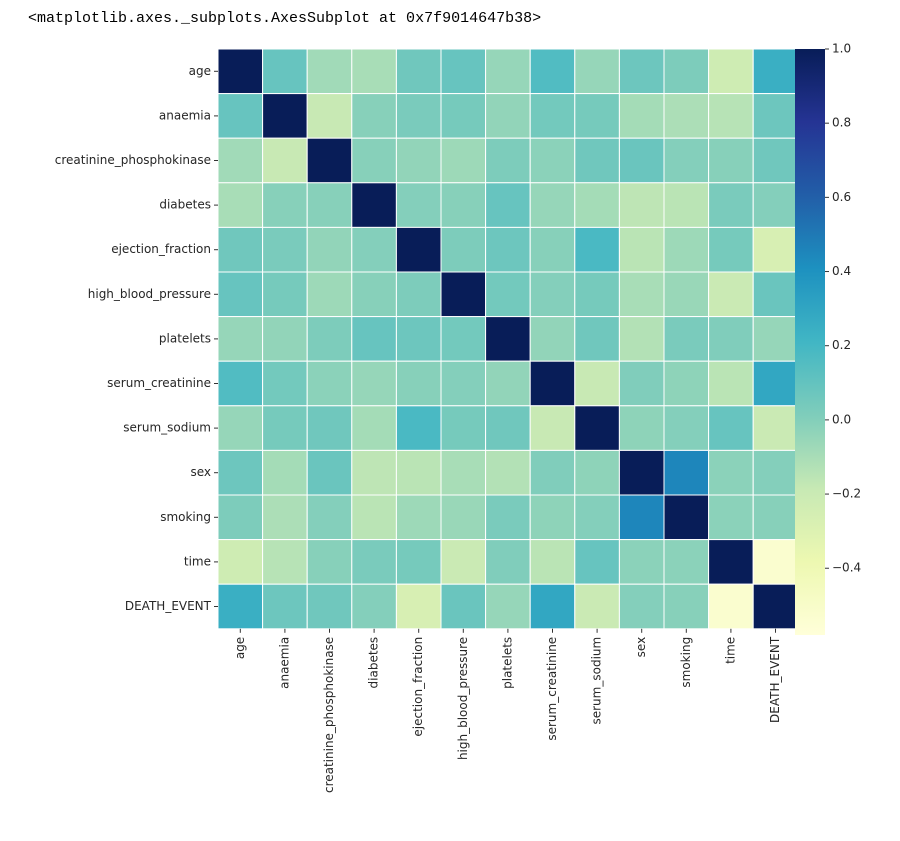 Image resolution: width=900 pixels, height=841 pixels. Describe the element at coordinates (841, 49) in the screenshot. I see `colorbar-tick-label: 1.0` at that location.